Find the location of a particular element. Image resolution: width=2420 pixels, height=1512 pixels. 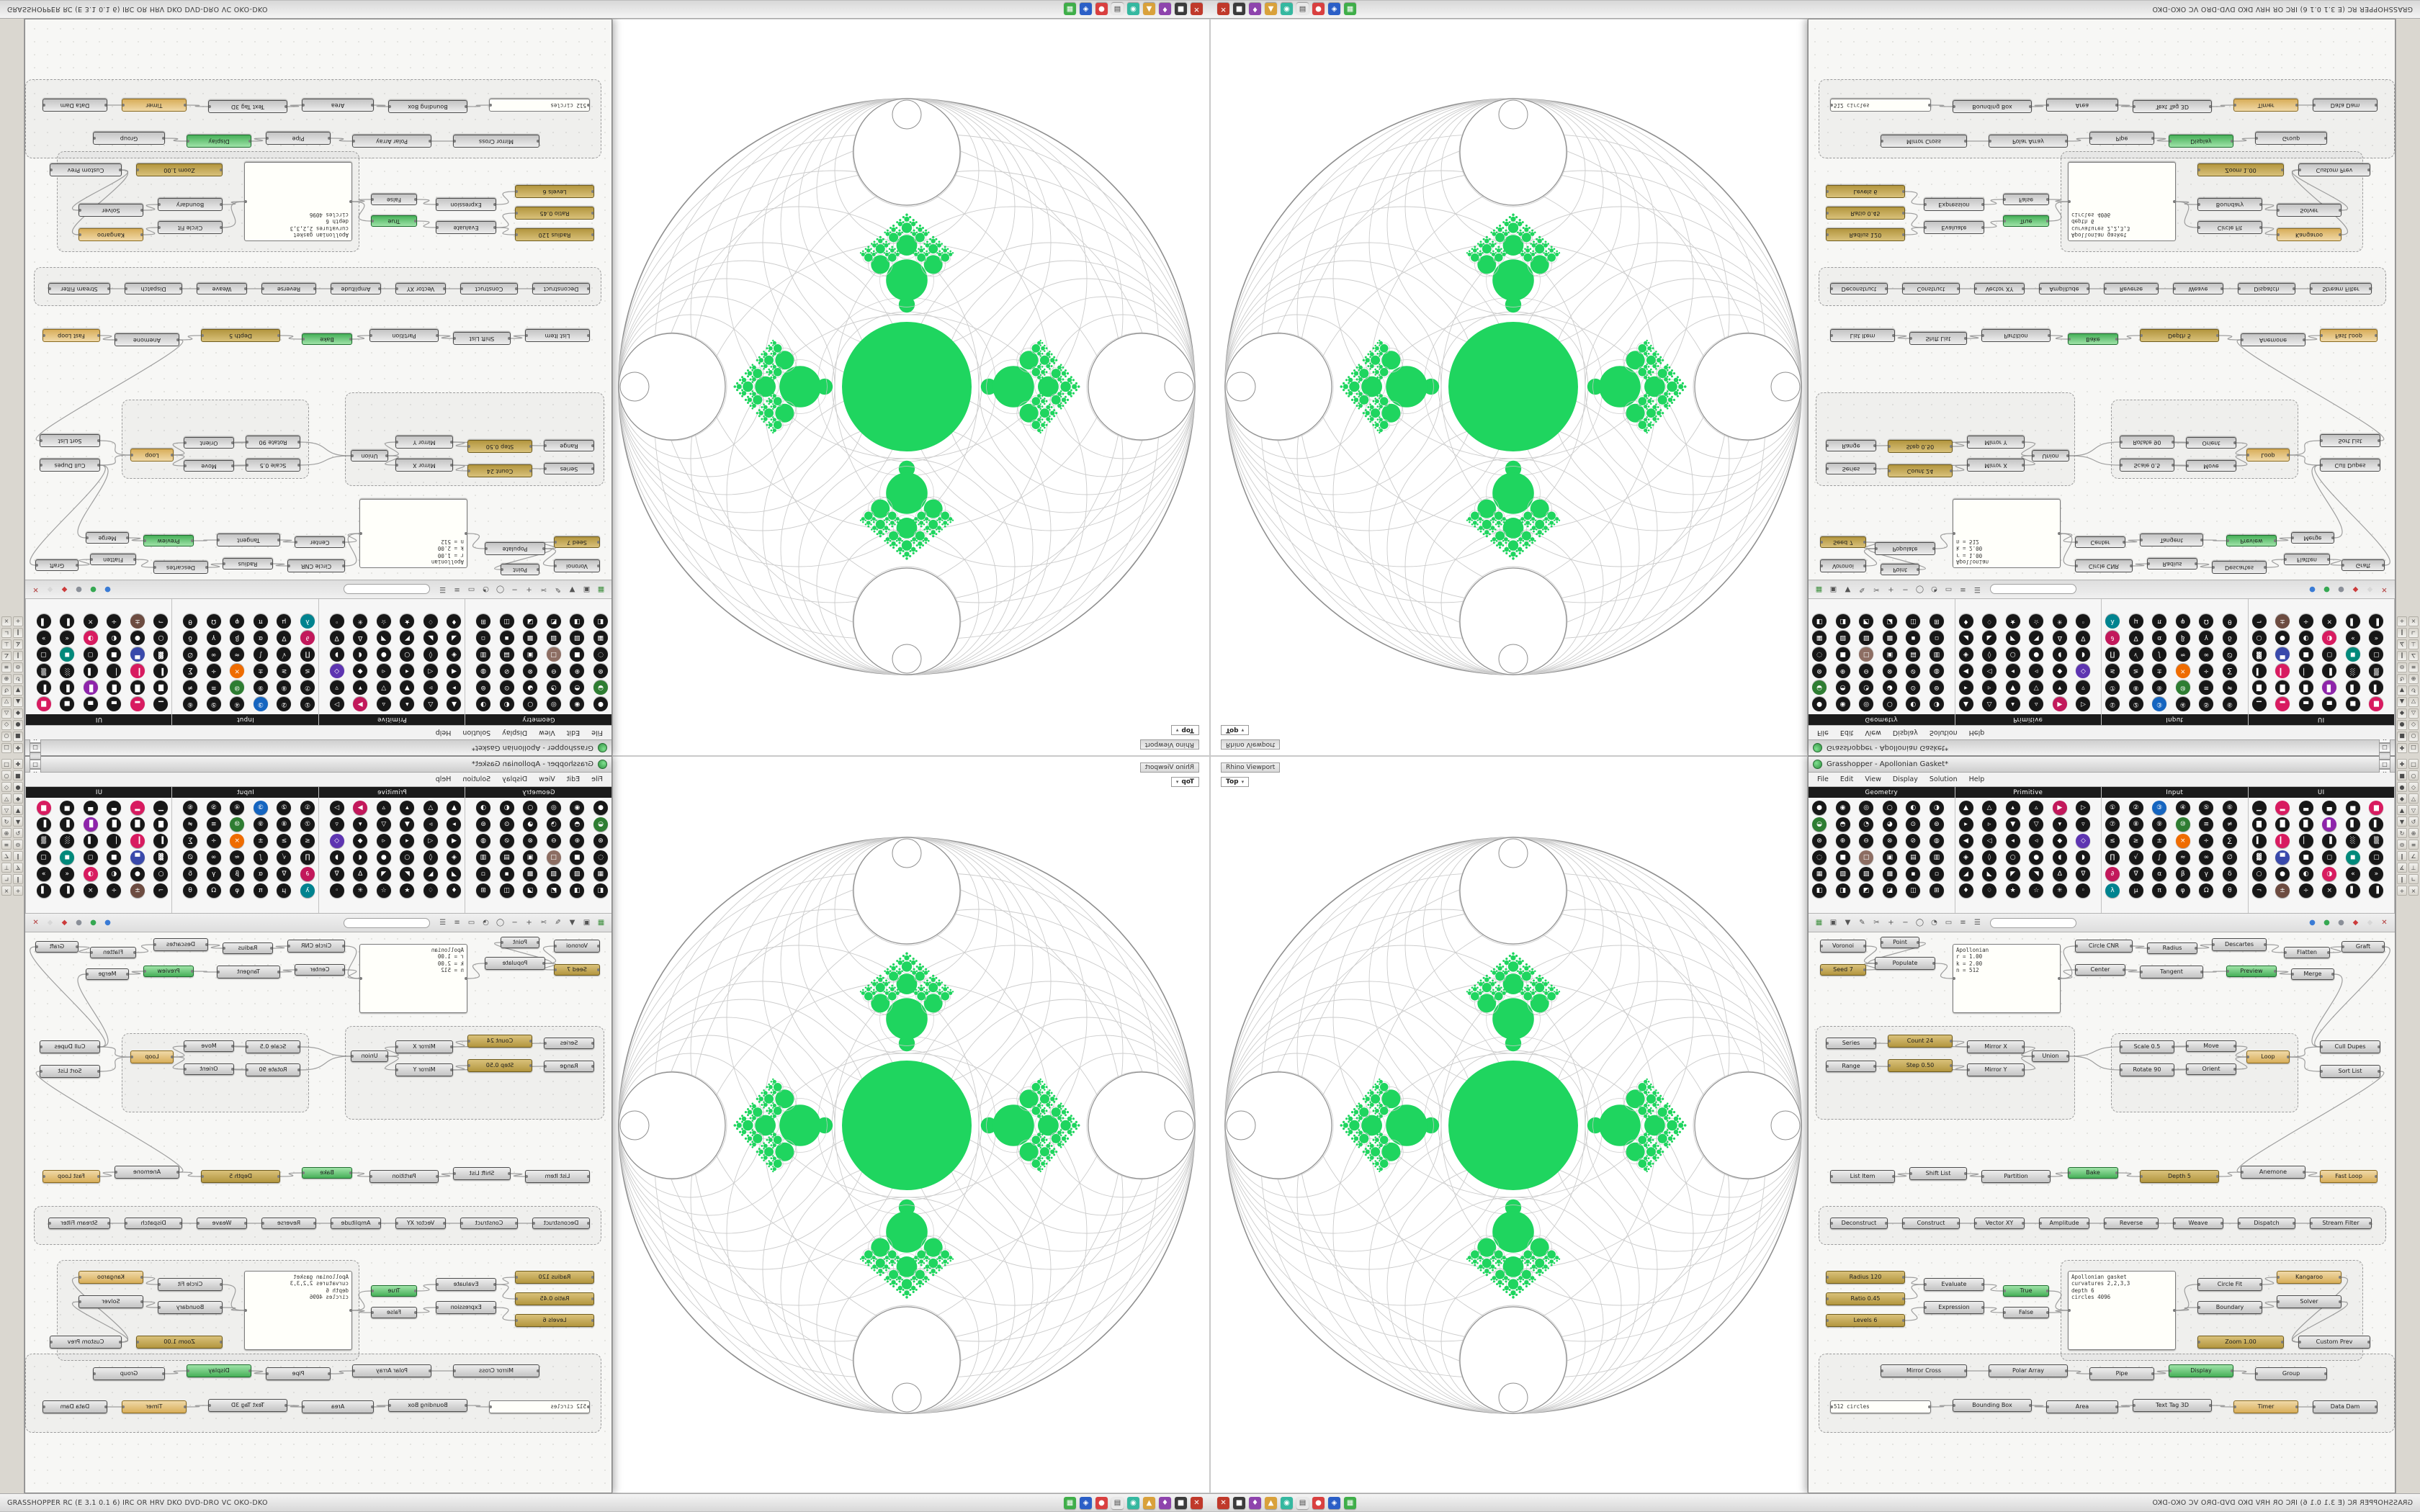

gh-component: Anemone is located at coordinates (147, 339).